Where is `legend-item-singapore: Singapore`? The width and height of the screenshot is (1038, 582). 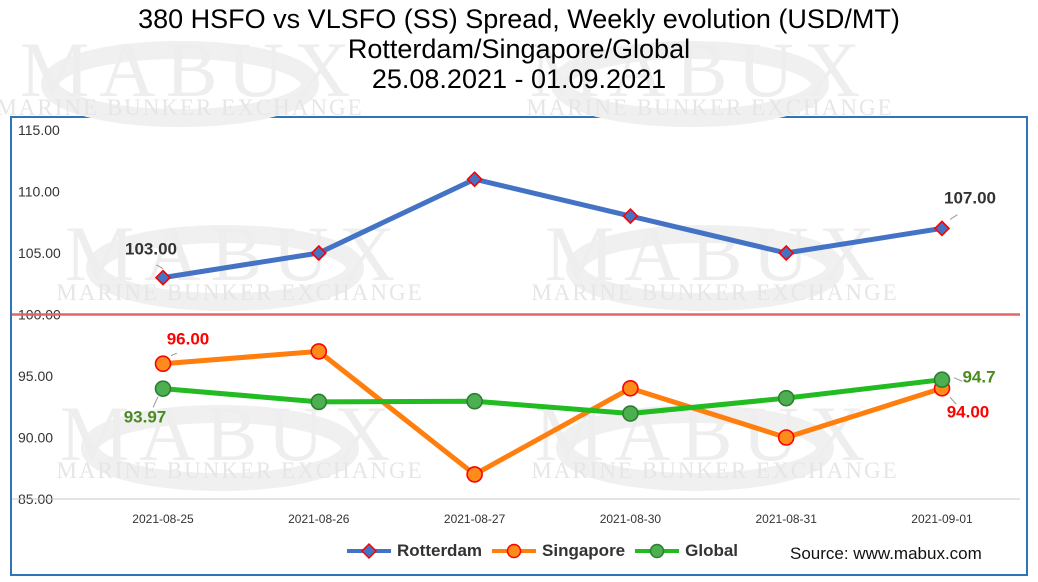
legend-item-singapore: Singapore is located at coordinates (557, 551).